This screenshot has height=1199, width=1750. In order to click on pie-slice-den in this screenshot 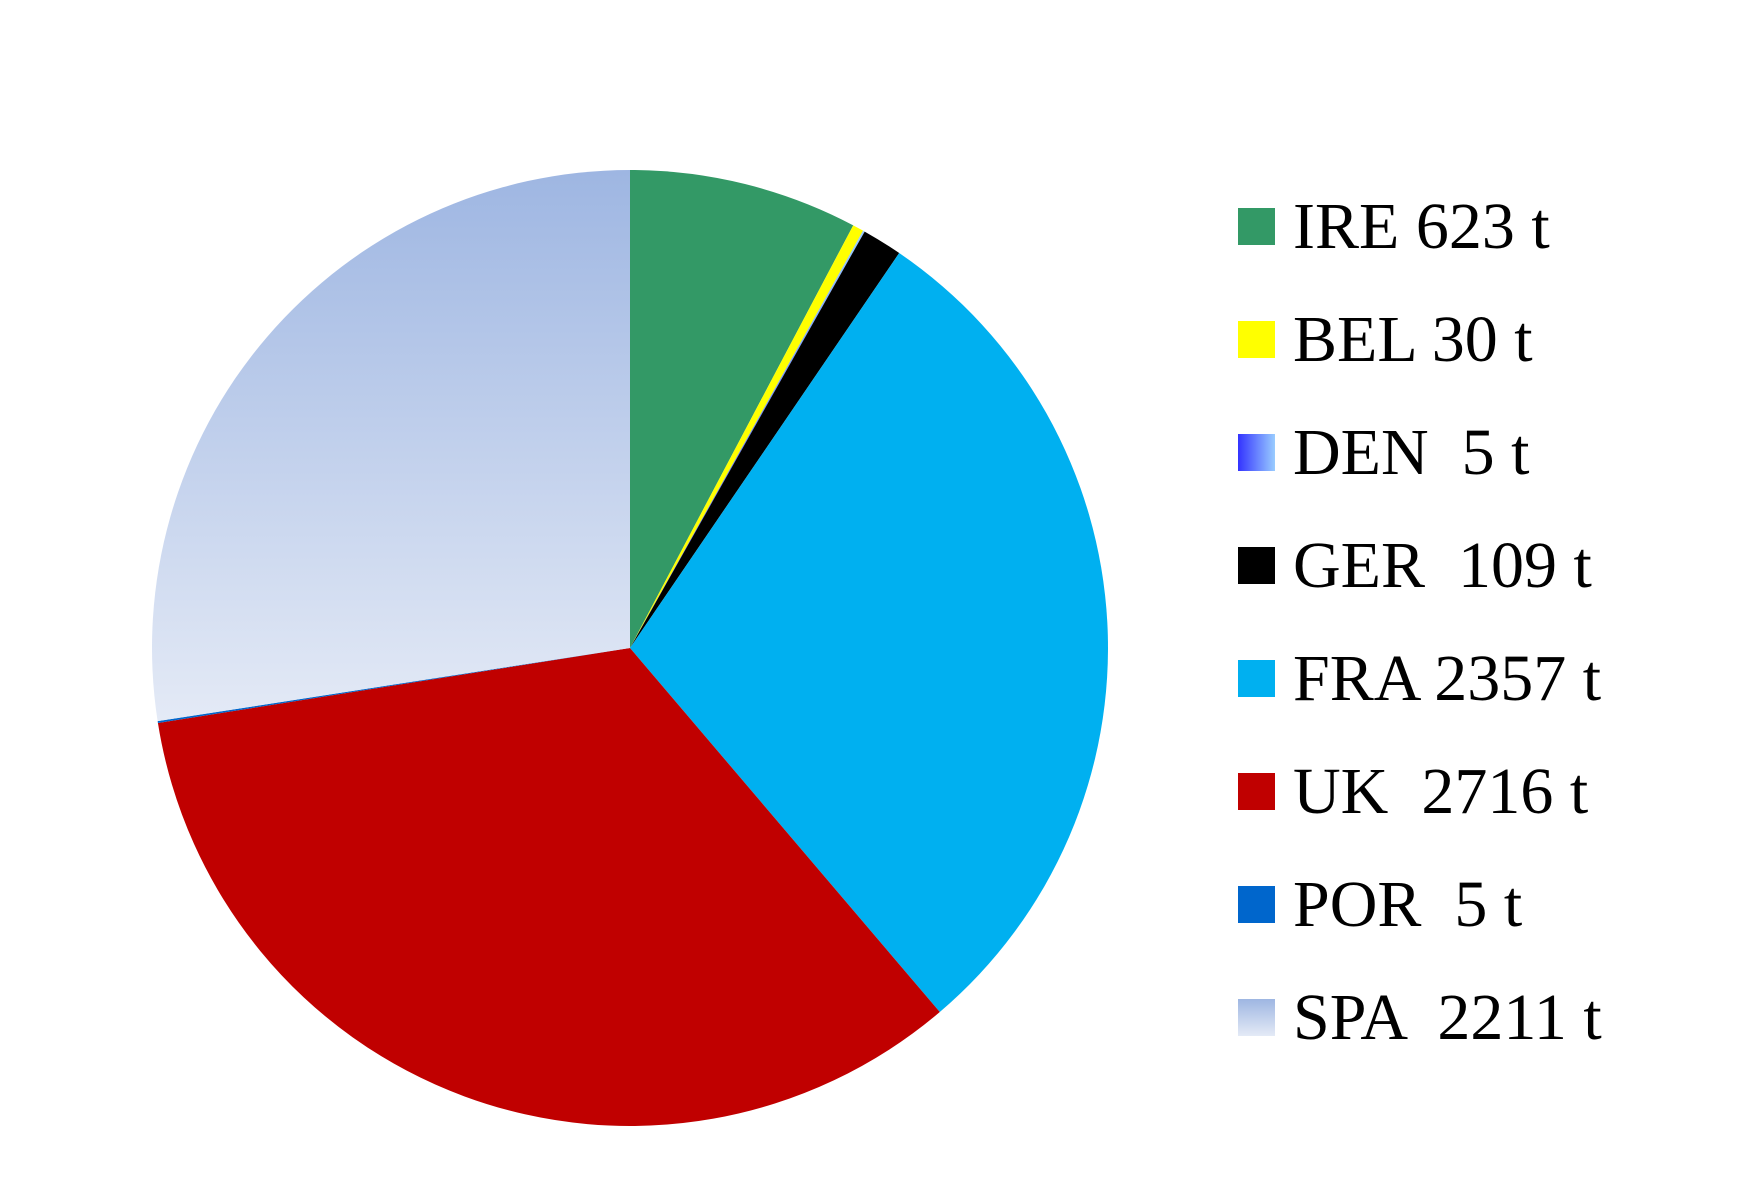, I will do `click(747, 439)`.